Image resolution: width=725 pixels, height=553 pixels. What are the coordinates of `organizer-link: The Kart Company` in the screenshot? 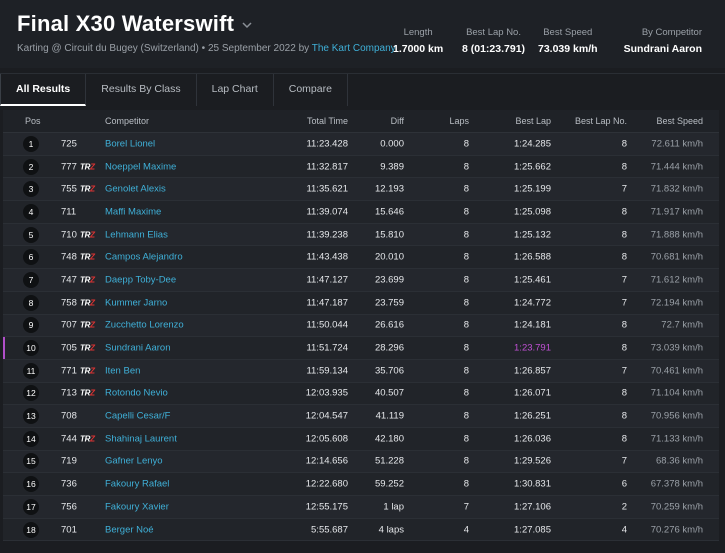 It's located at (353, 48).